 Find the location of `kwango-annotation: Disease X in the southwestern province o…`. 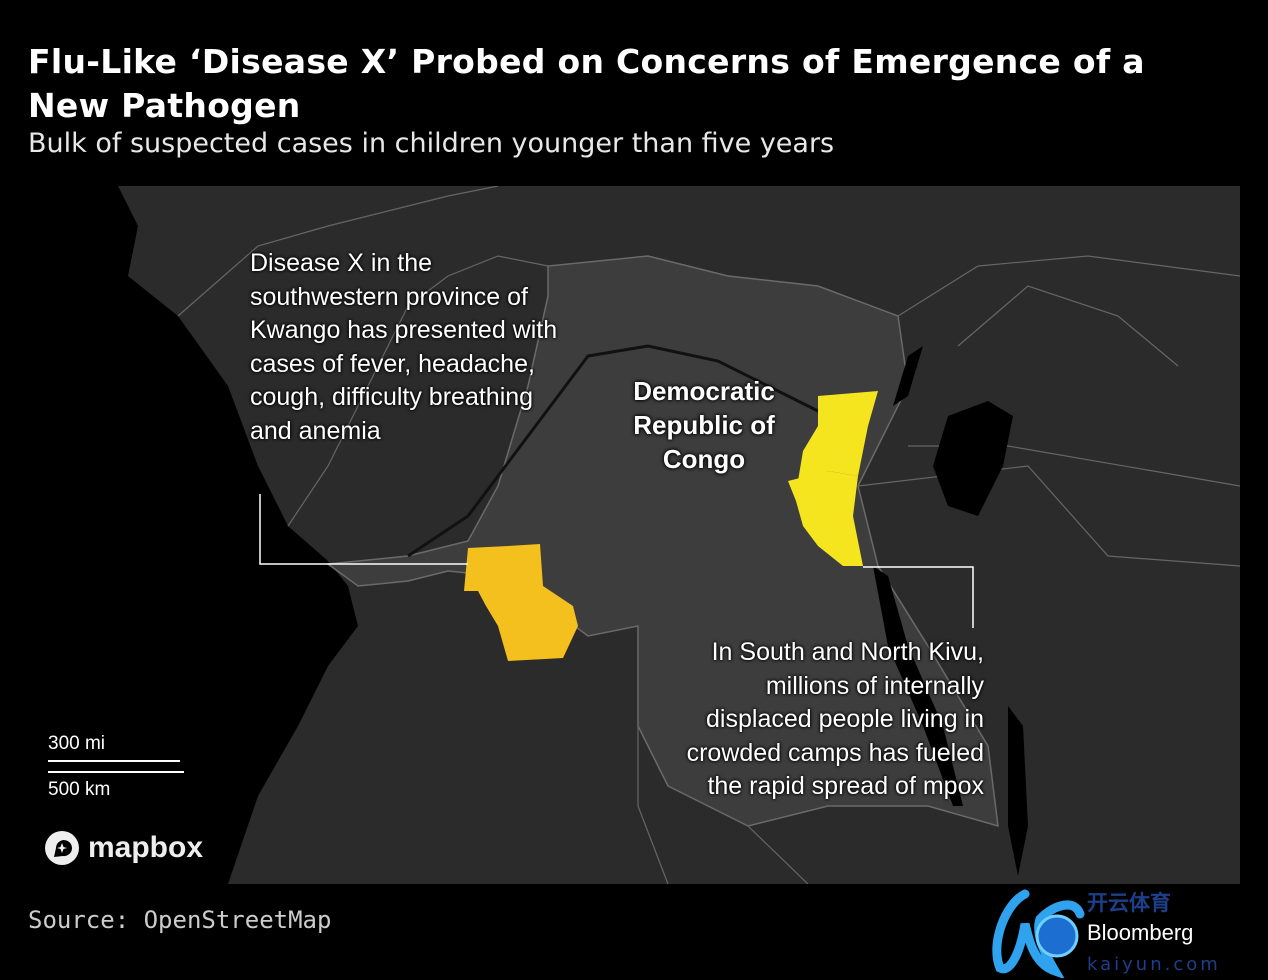

kwango-annotation: Disease X in the southwestern province o… is located at coordinates (404, 347).